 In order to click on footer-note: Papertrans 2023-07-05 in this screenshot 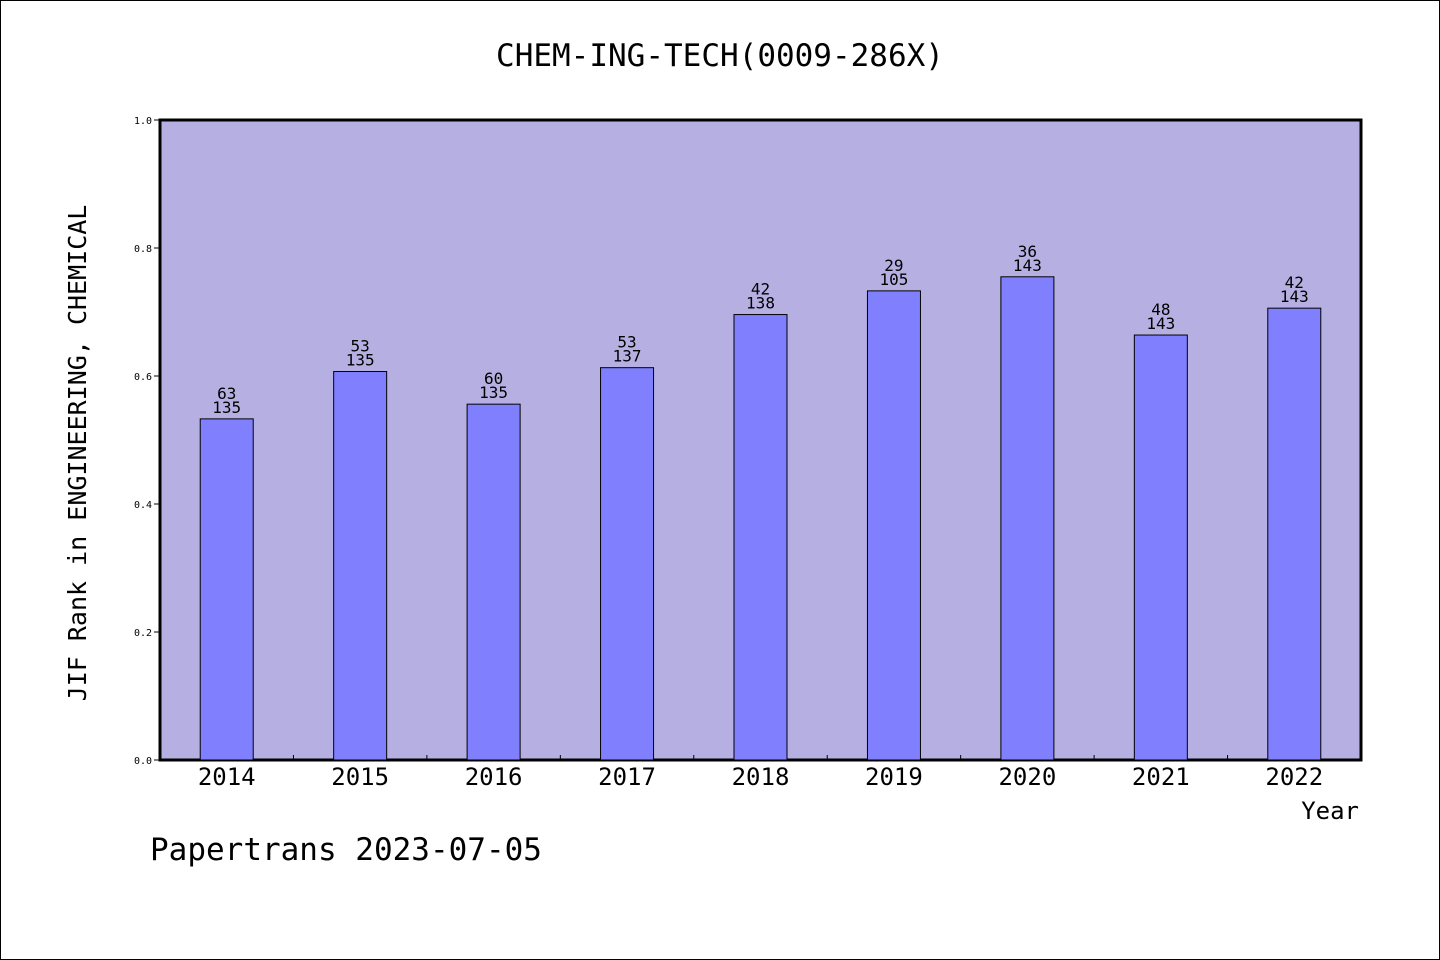, I will do `click(346, 850)`.